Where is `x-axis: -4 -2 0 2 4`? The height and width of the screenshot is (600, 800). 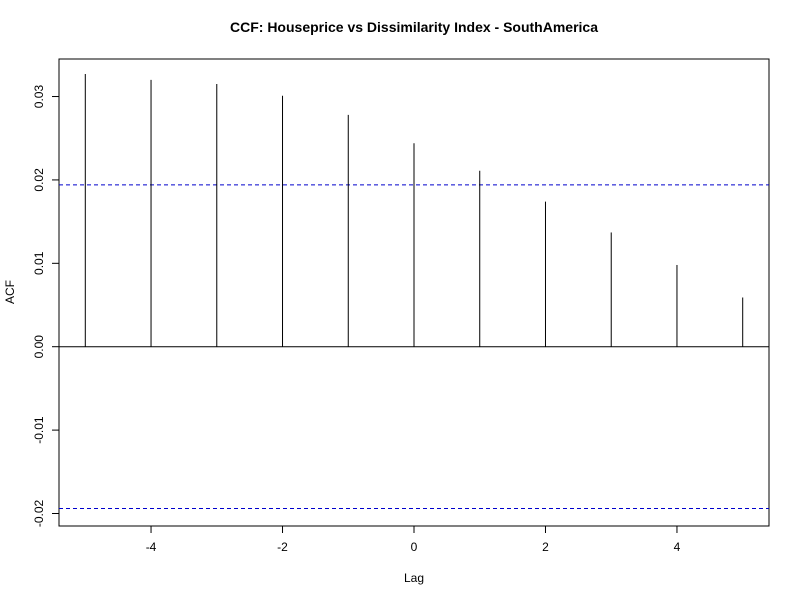 x-axis: -4 -2 0 2 4 is located at coordinates (413, 539).